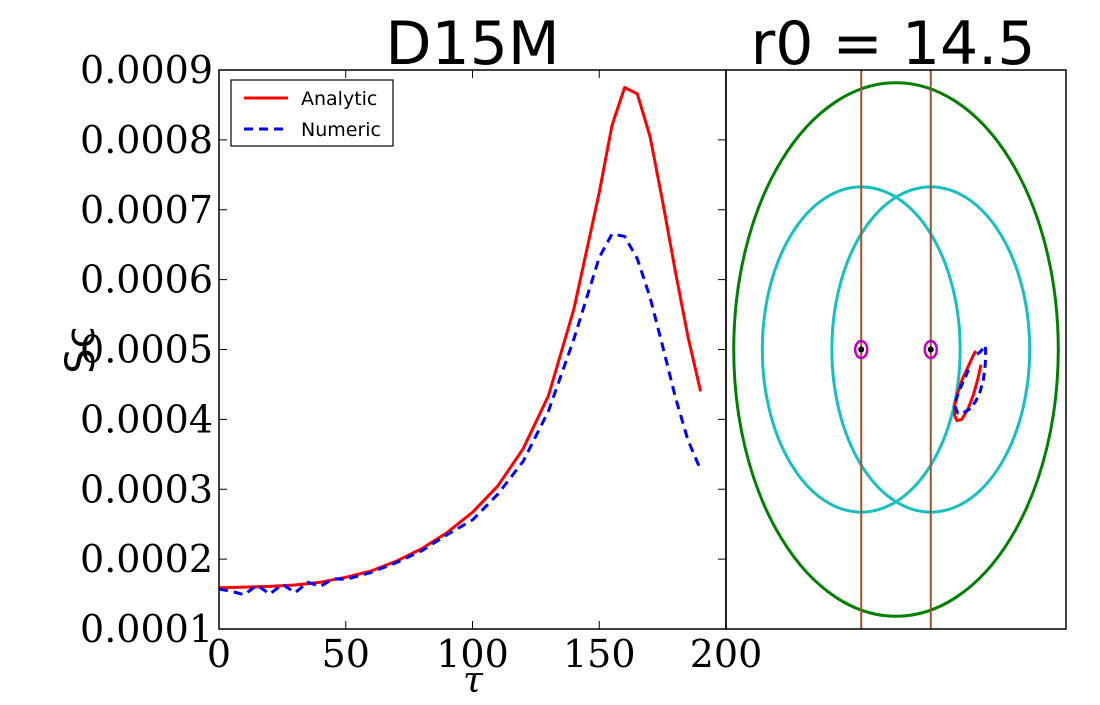 This screenshot has height=705, width=1100. I want to click on left-y-tick-label: 0.0006, so click(146, 280).